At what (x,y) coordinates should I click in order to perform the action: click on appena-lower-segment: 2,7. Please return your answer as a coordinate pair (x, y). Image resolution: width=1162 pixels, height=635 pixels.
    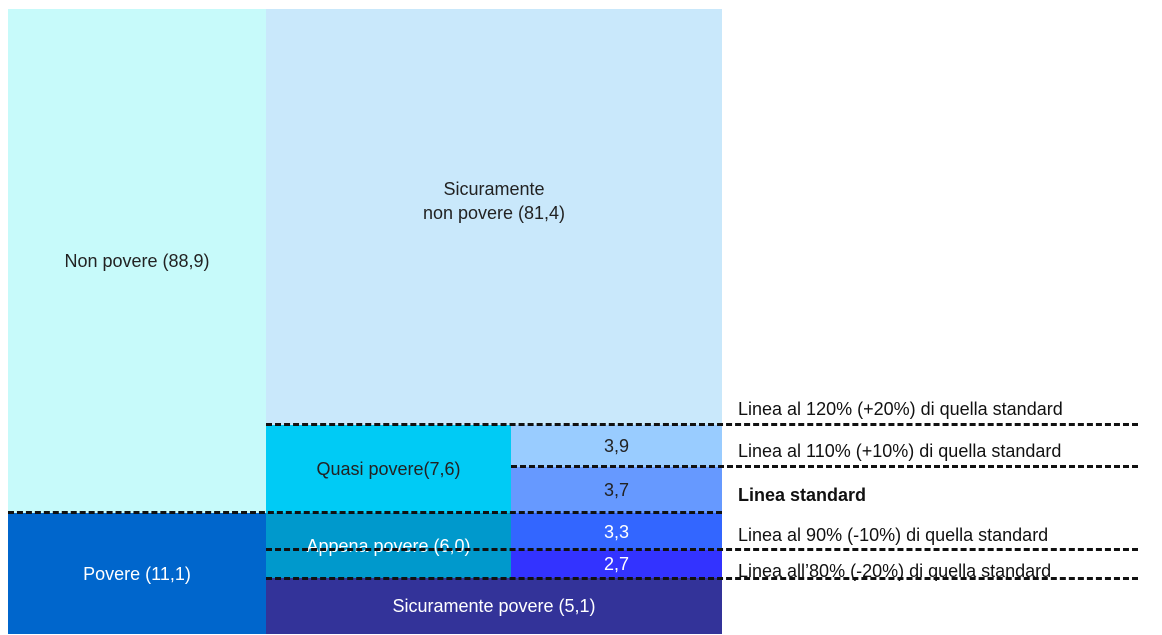
    Looking at the image, I should click on (616, 564).